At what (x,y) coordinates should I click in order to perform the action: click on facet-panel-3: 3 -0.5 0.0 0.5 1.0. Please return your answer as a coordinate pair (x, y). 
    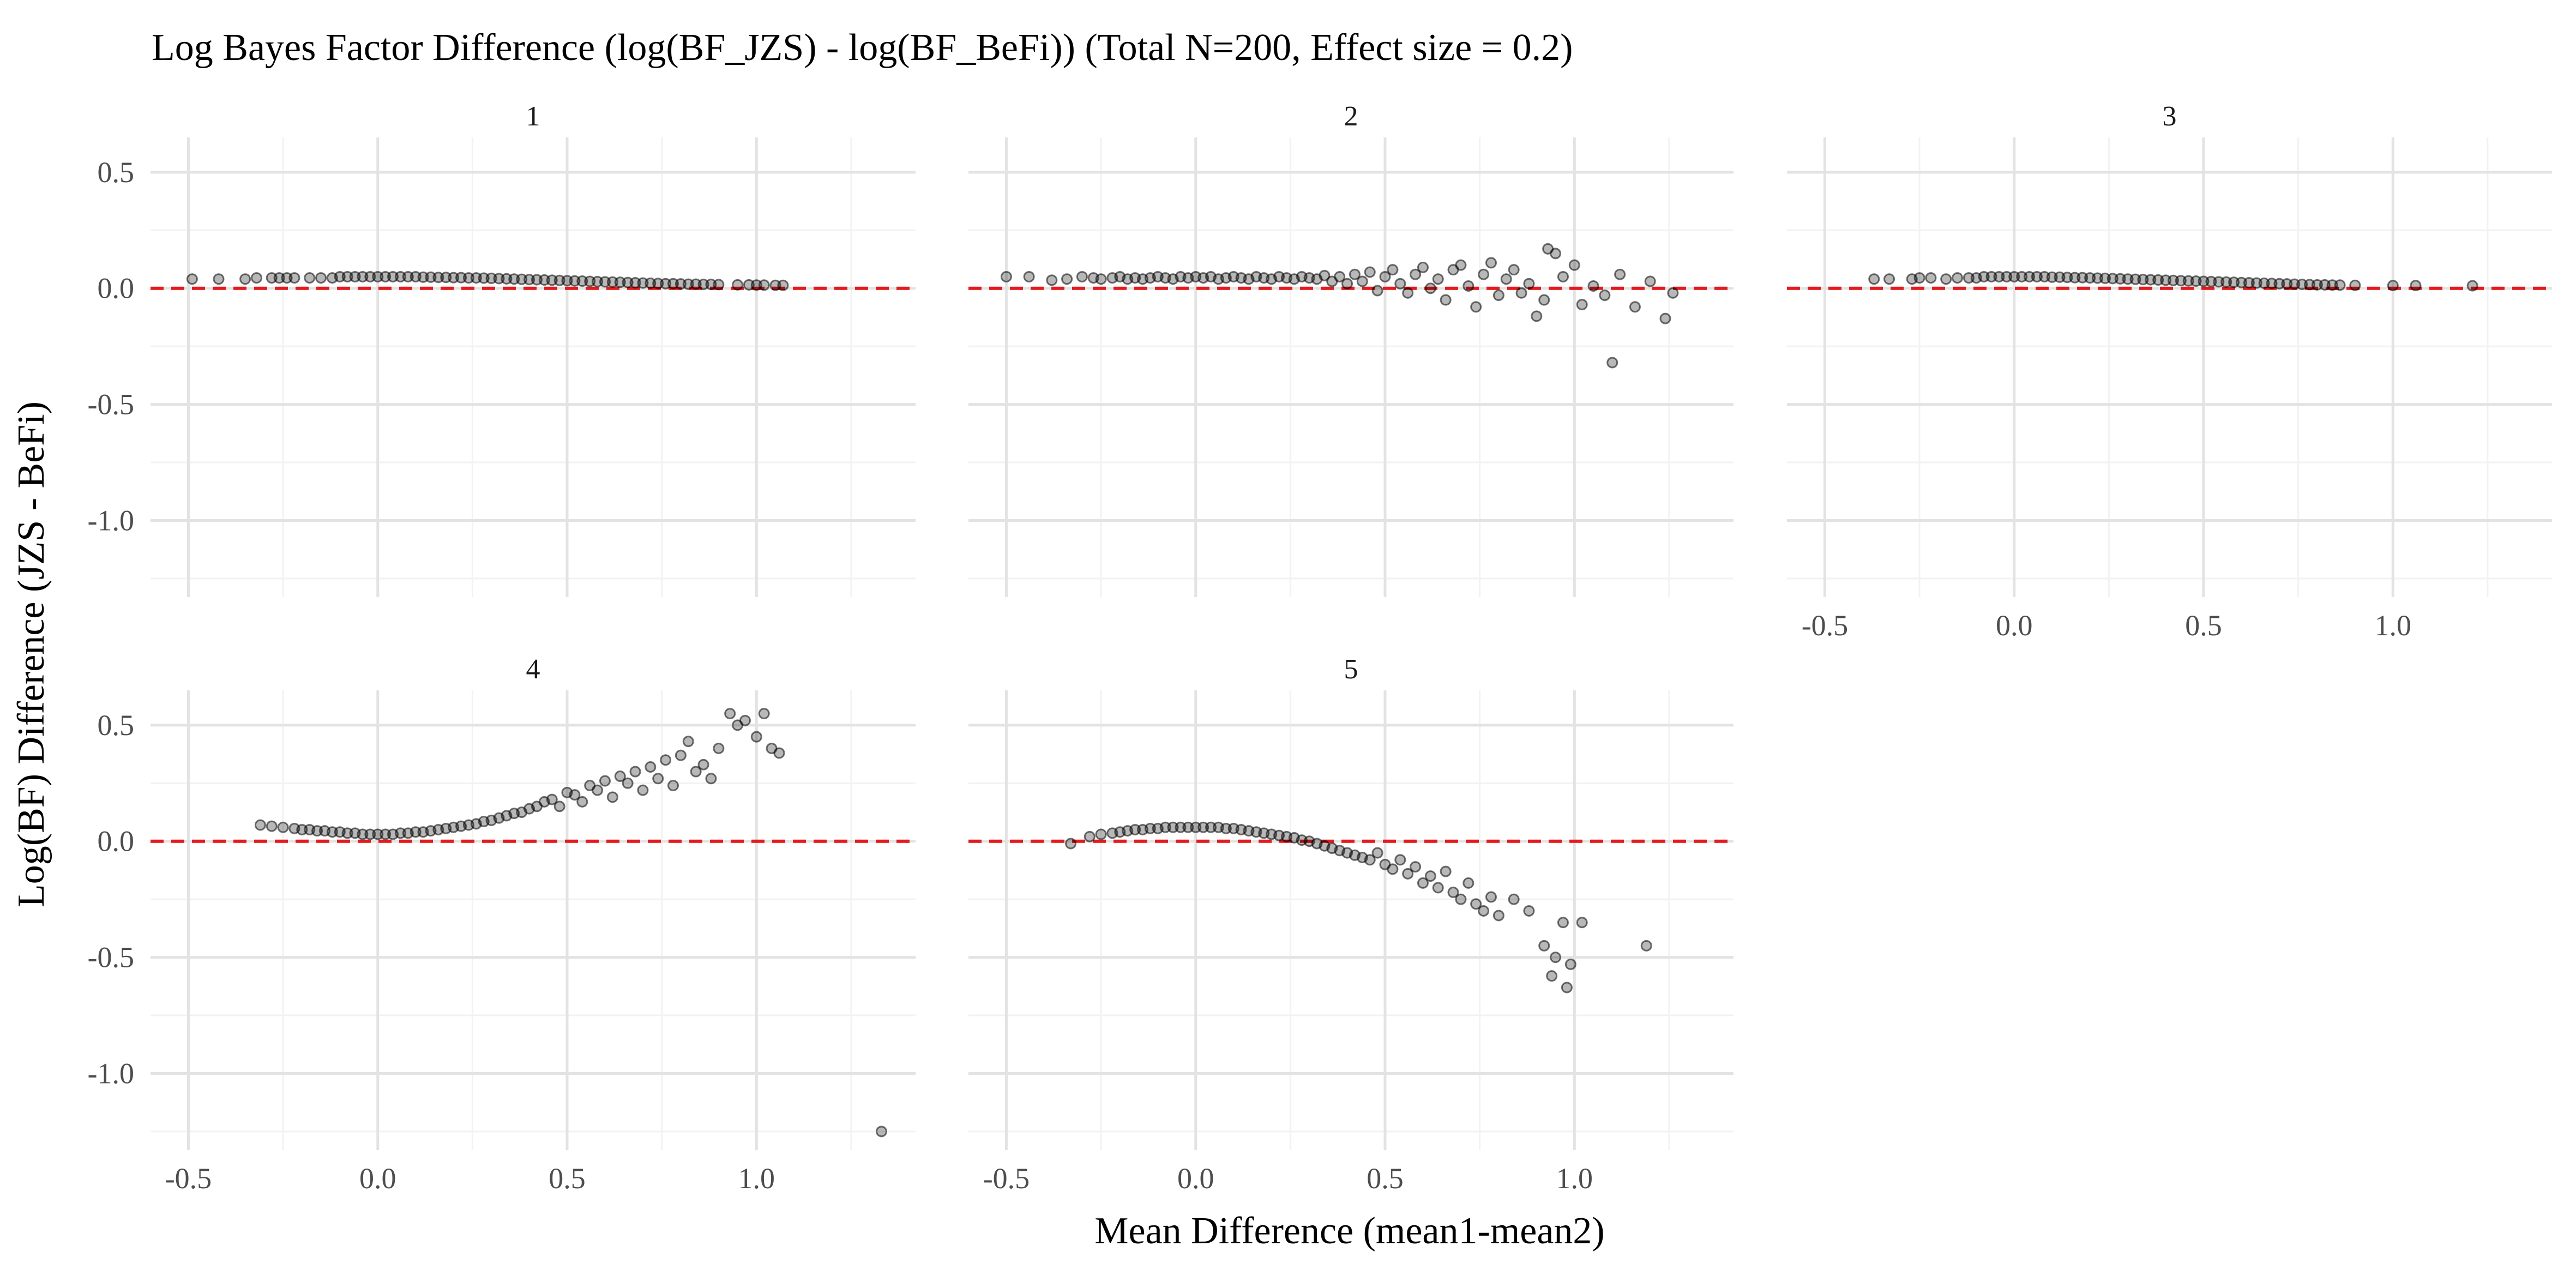
    Looking at the image, I should click on (2169, 371).